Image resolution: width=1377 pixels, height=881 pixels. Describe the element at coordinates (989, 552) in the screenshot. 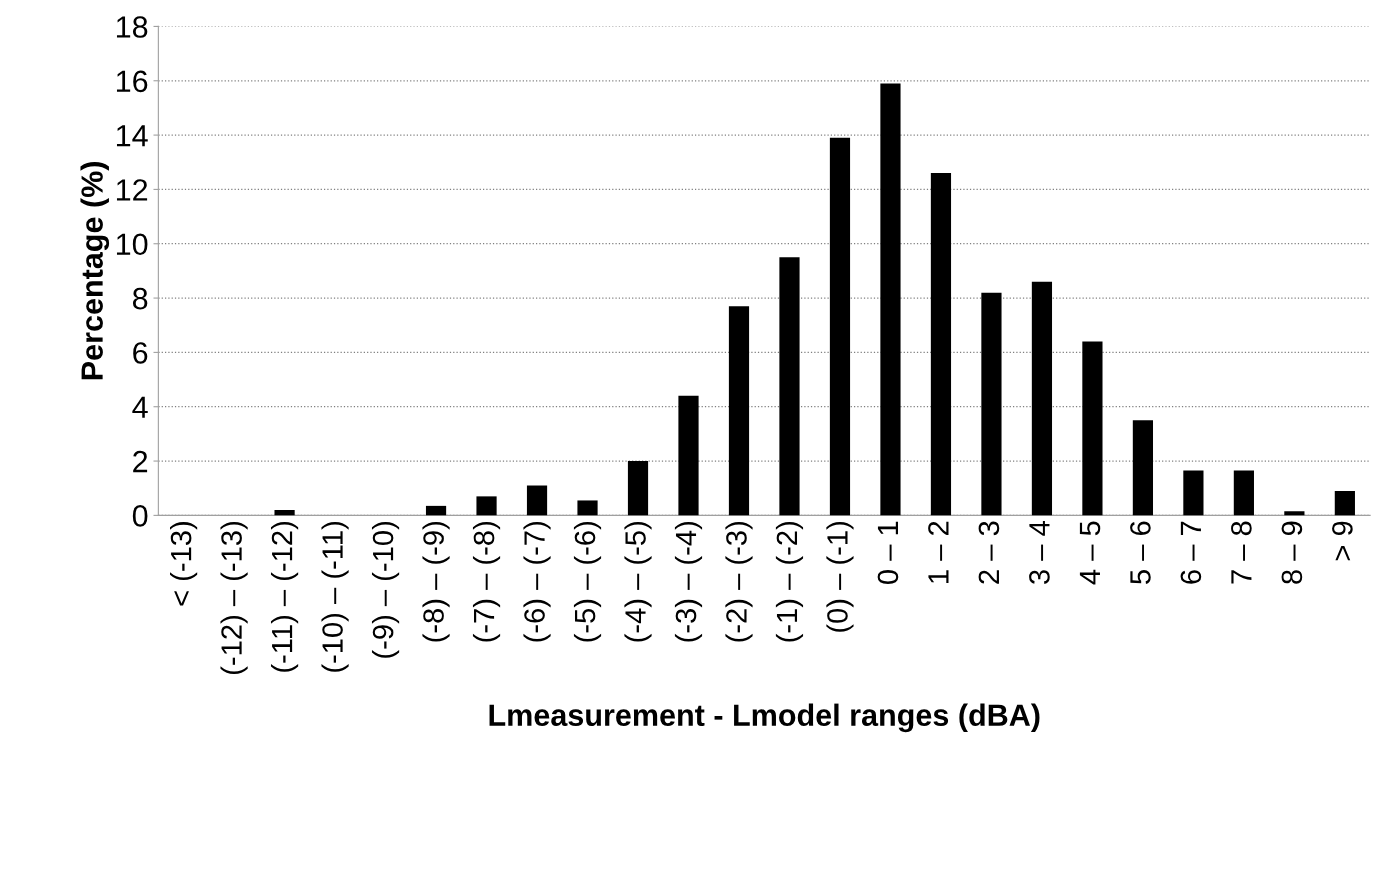

I see `x-tick-label: 2 – 3` at that location.